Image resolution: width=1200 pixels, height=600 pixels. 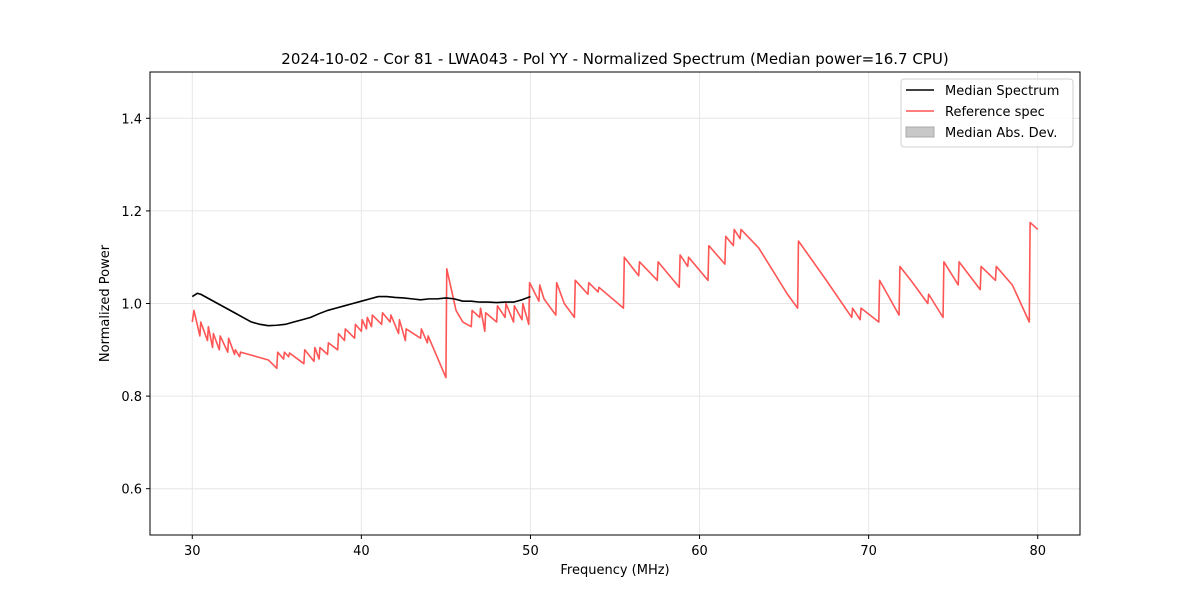 I want to click on y-axis: 0.6 0.8 1.0 1.2 1.4, so click(x=135, y=305).